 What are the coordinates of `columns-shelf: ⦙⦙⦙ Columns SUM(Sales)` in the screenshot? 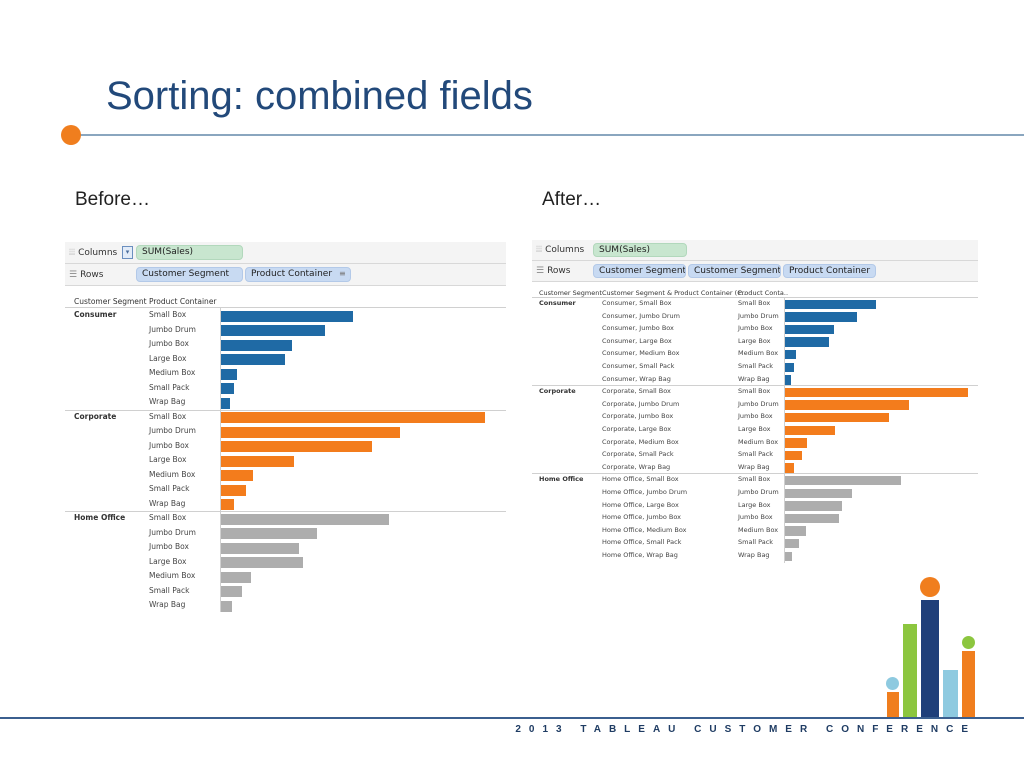 It's located at (755, 250).